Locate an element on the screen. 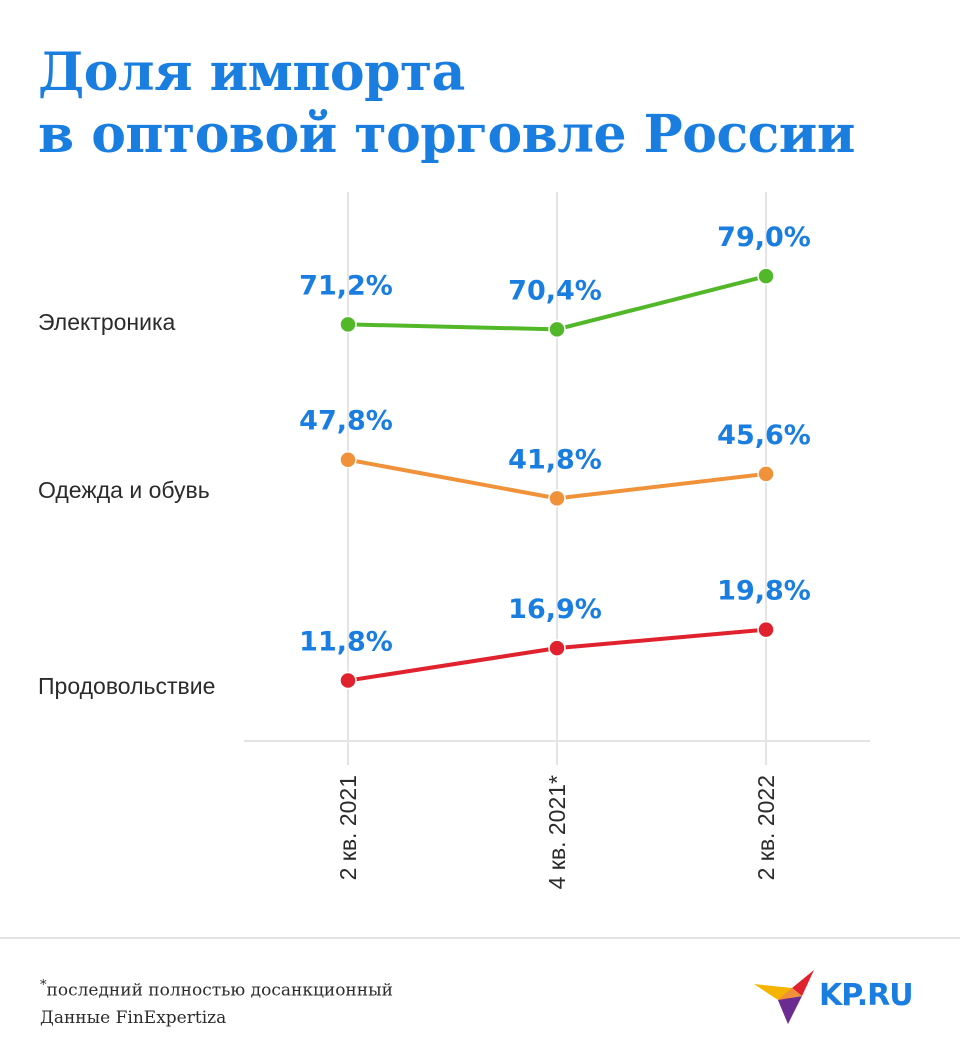 Image resolution: width=960 pixels, height=1056 pixels. data-label: 41,8% is located at coordinates (555, 459).